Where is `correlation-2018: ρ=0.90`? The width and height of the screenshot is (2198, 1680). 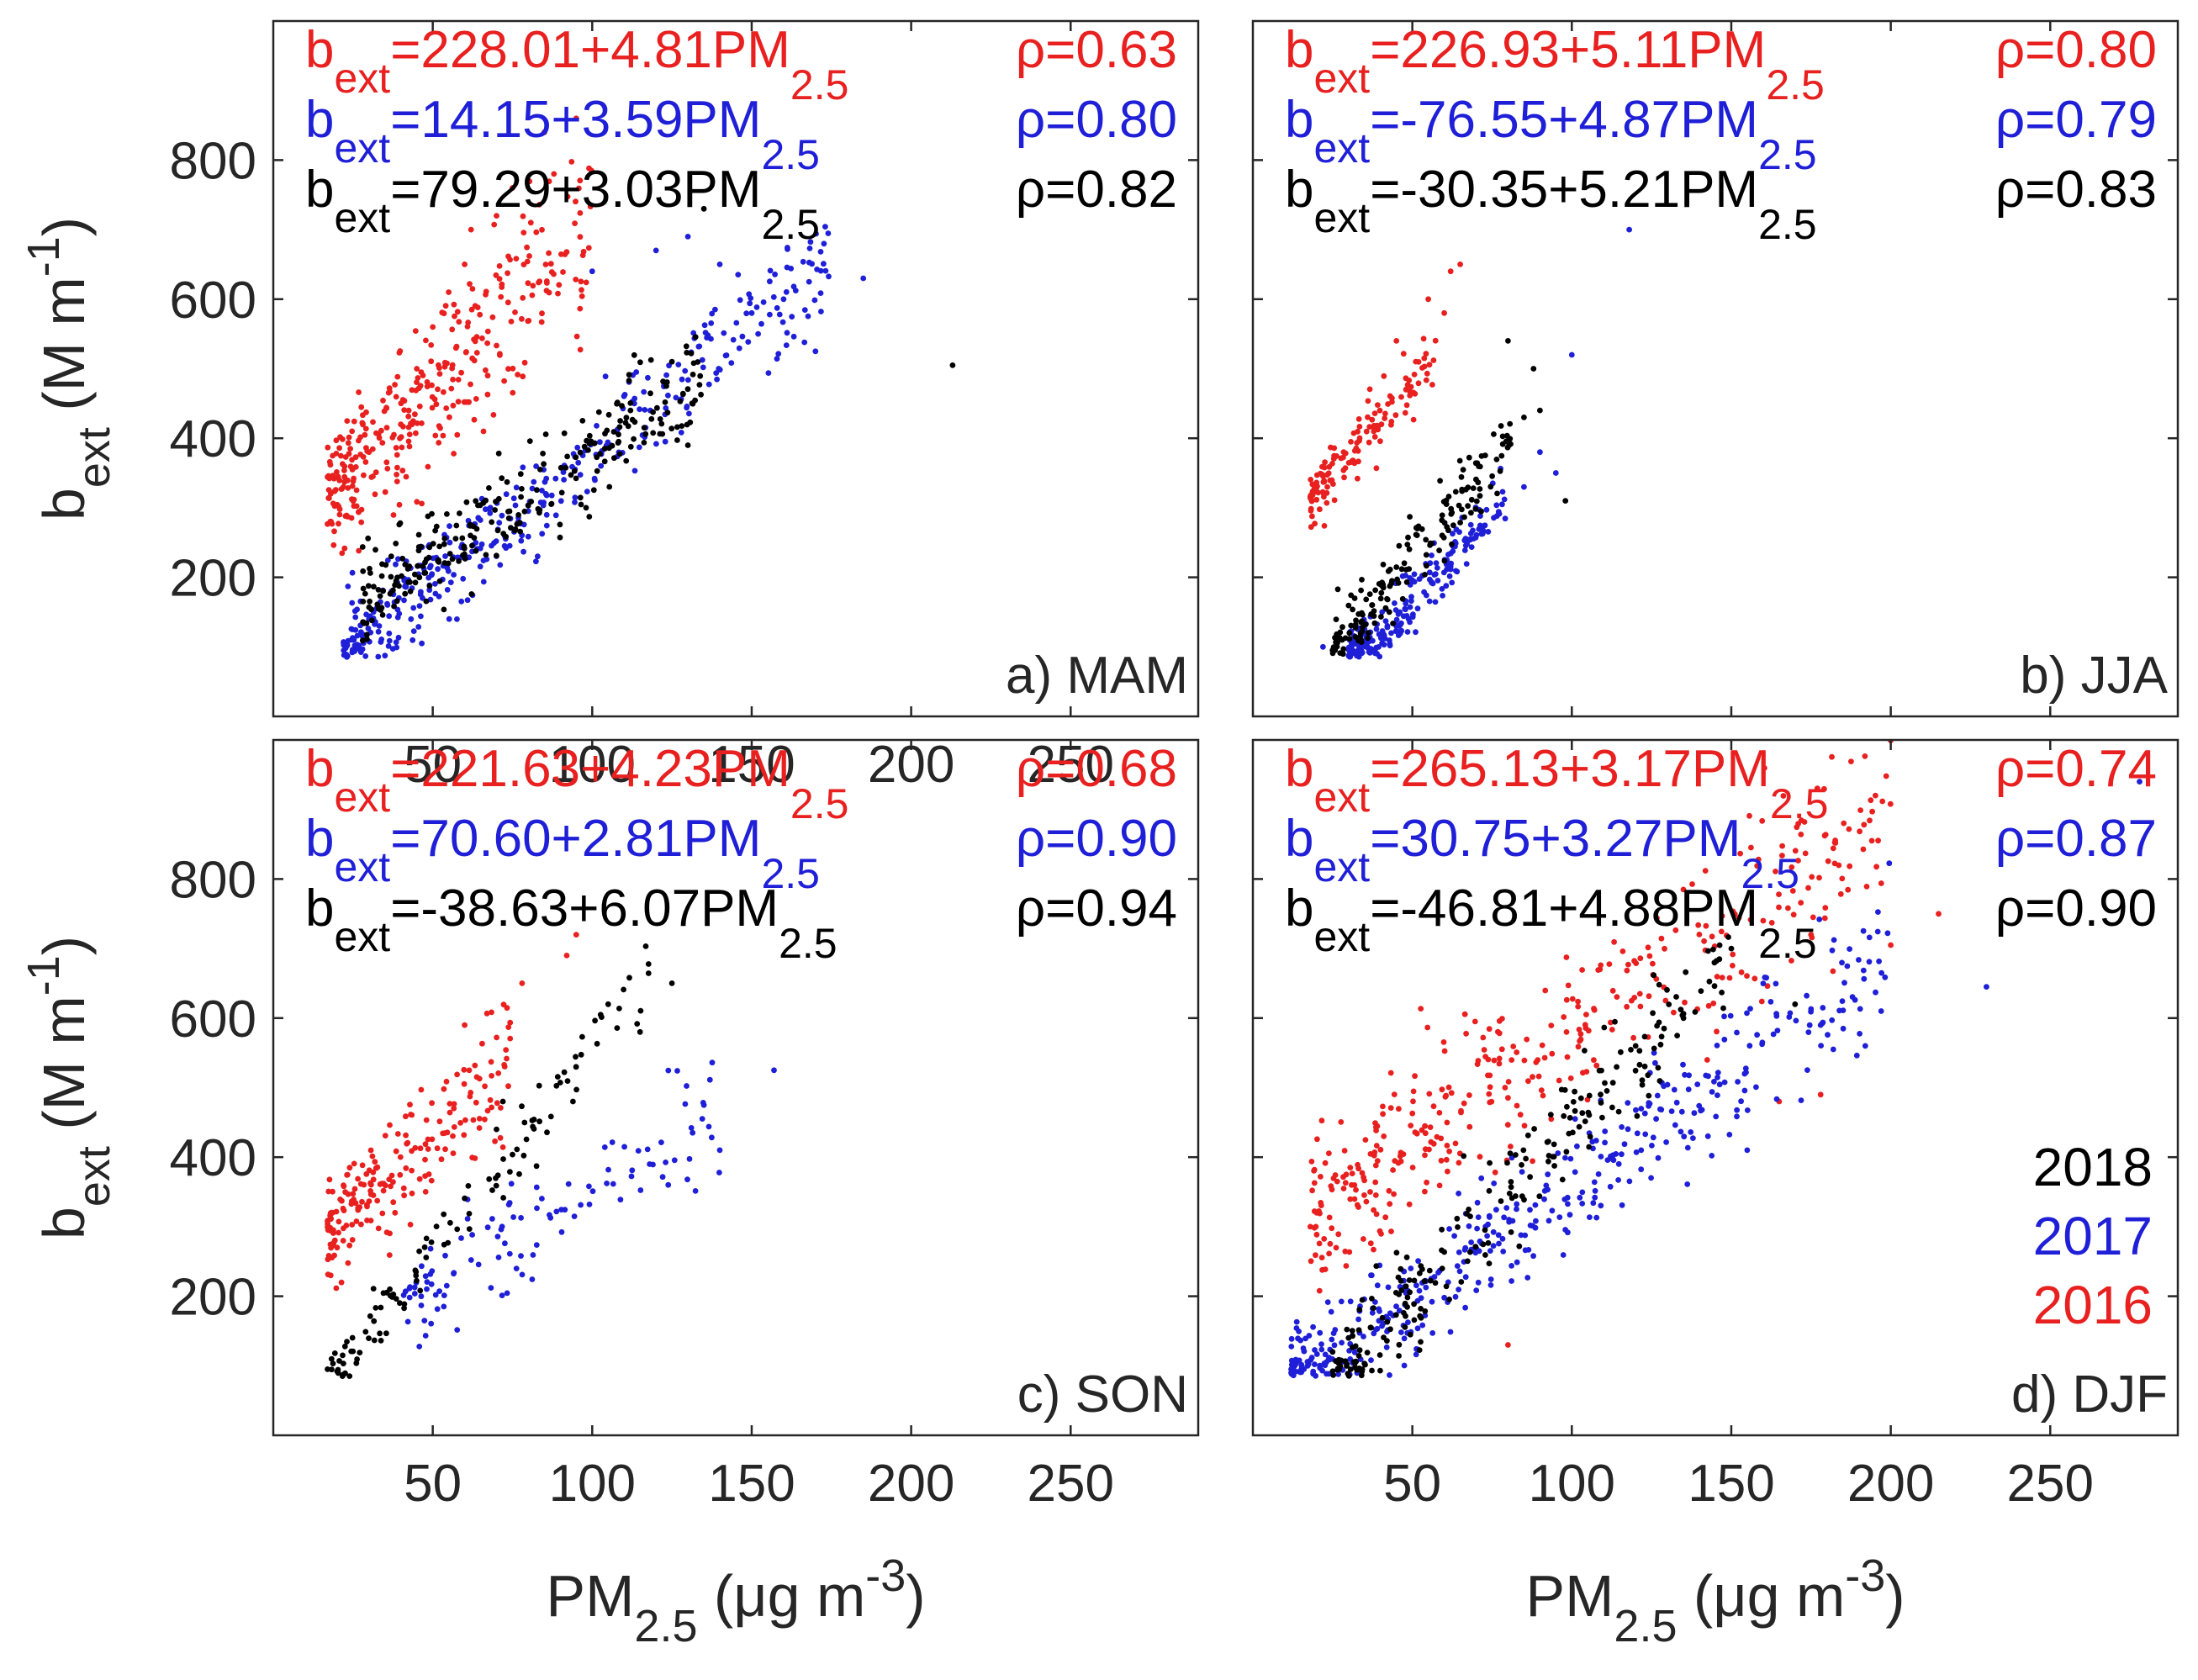 correlation-2018: ρ=0.90 is located at coordinates (2076, 909).